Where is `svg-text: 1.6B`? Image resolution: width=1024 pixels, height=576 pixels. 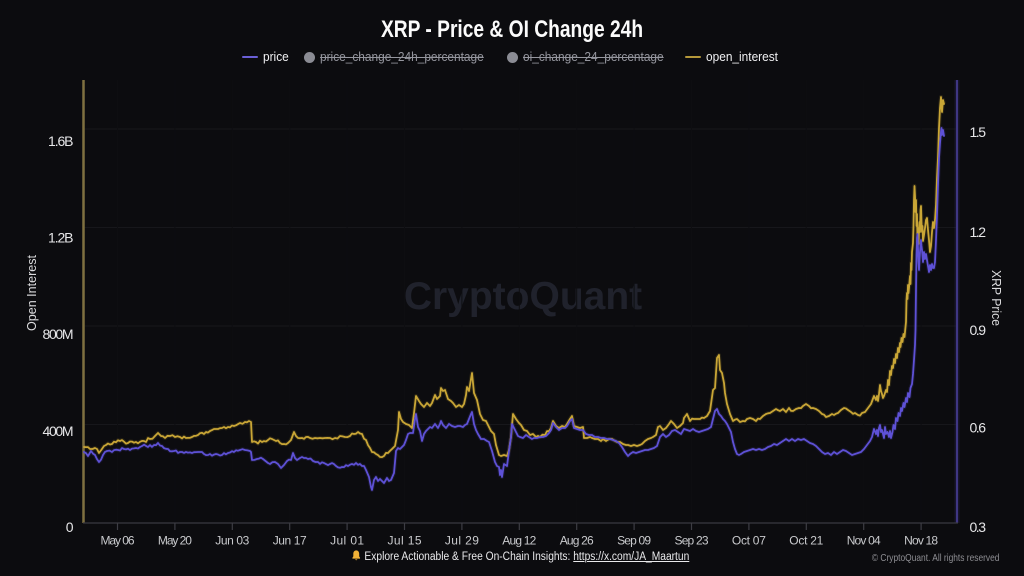 svg-text: 1.6B is located at coordinates (61, 141).